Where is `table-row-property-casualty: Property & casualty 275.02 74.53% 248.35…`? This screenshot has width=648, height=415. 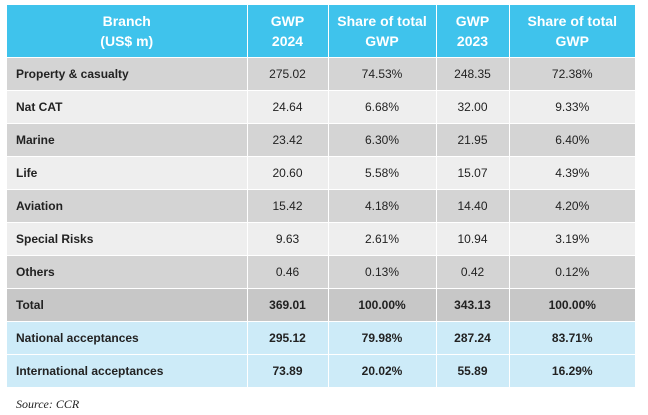 table-row-property-casualty: Property & casualty 275.02 74.53% 248.35… is located at coordinates (321, 74).